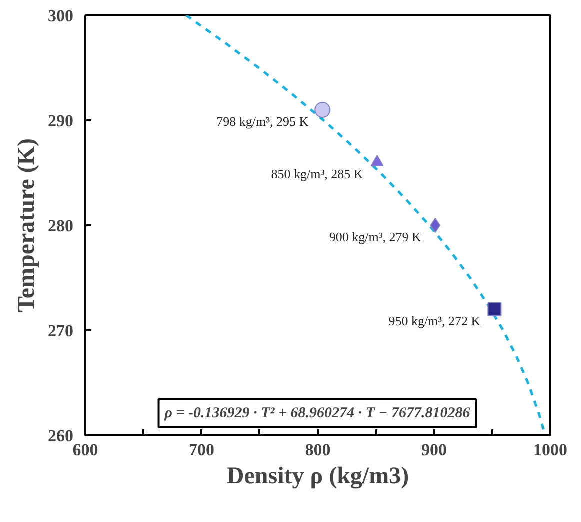 Image resolution: width=581 pixels, height=522 pixels. Describe the element at coordinates (551, 450) in the screenshot. I see `x-tick-label: 1000` at that location.